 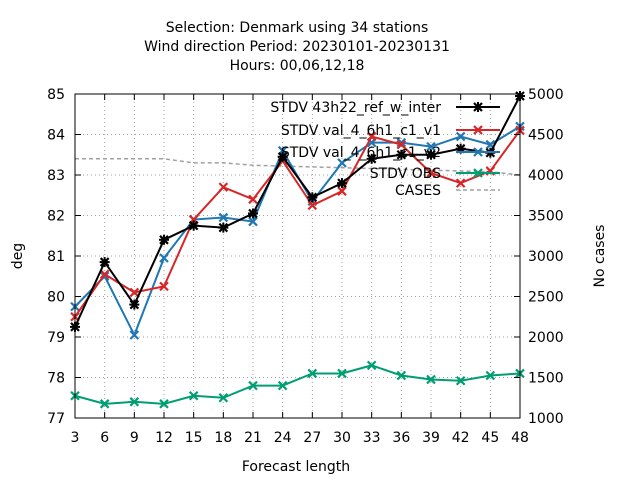 I want to click on x-tick-label: 48, so click(x=520, y=438).